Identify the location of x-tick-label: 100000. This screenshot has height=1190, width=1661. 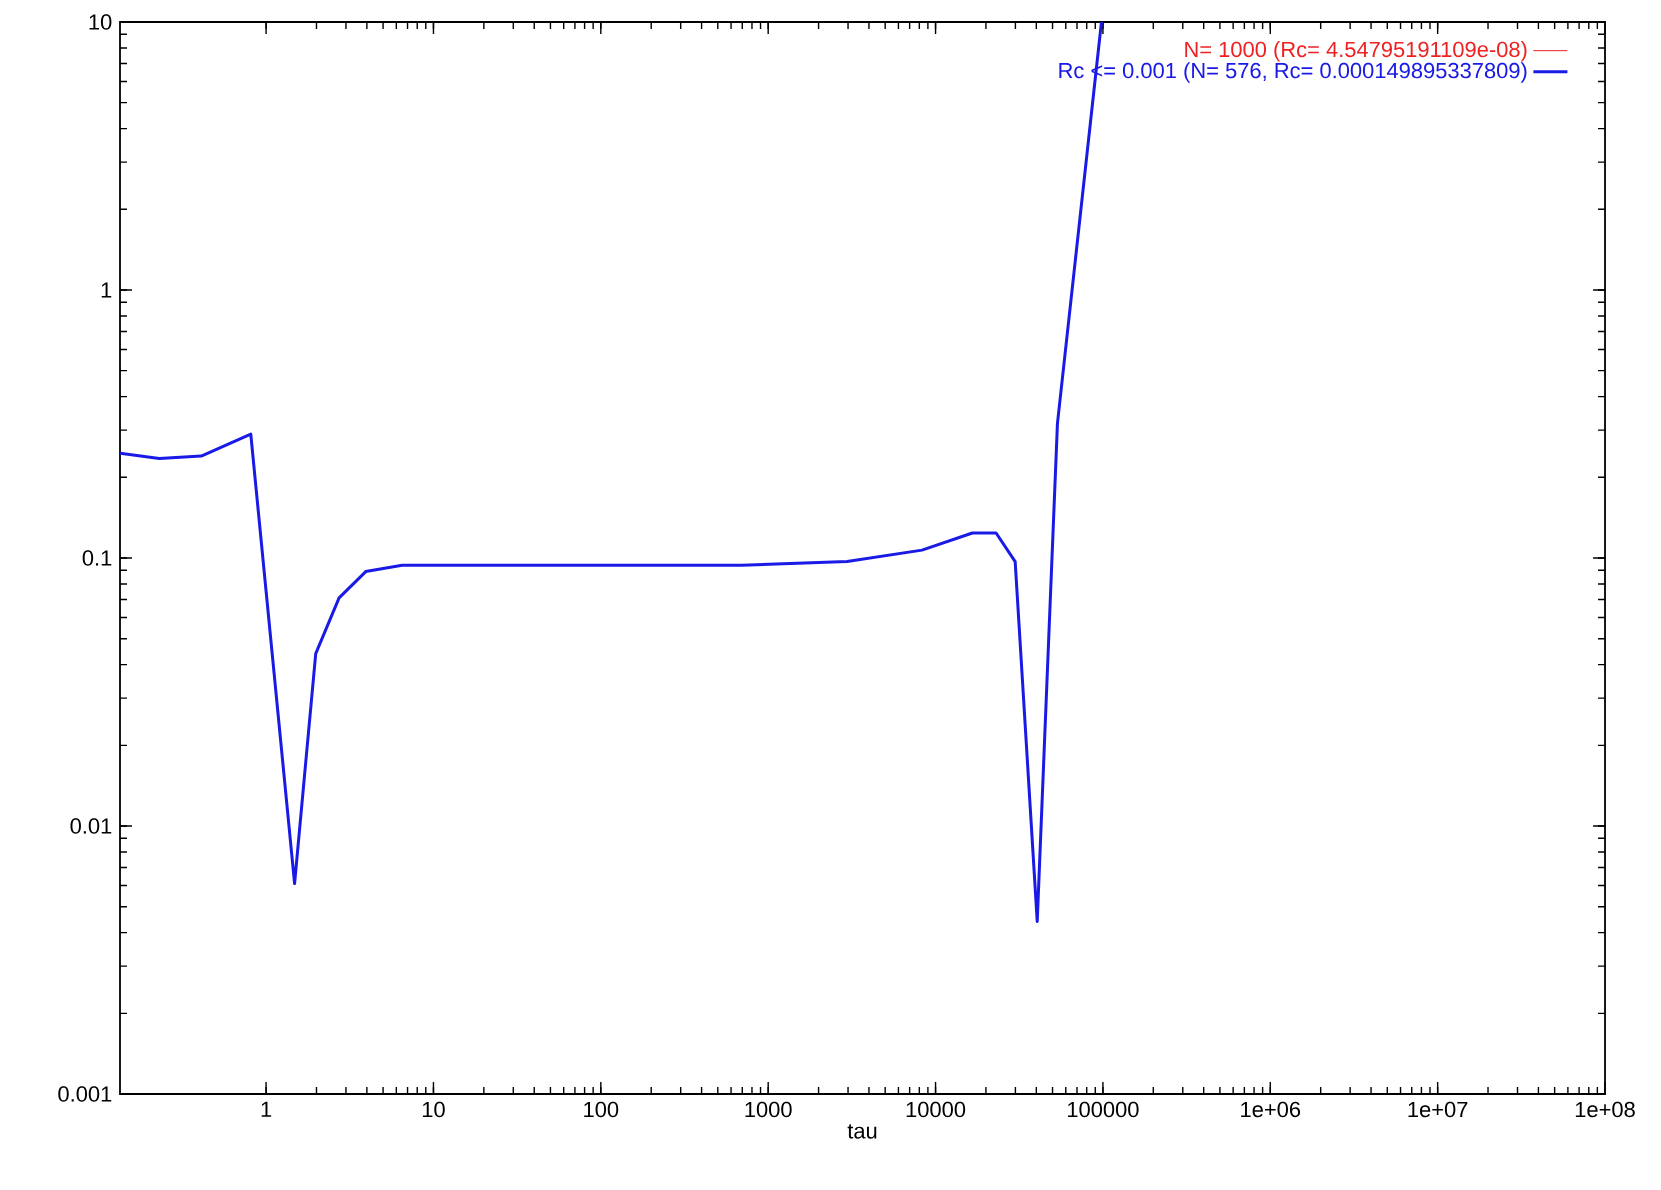
(1103, 1109).